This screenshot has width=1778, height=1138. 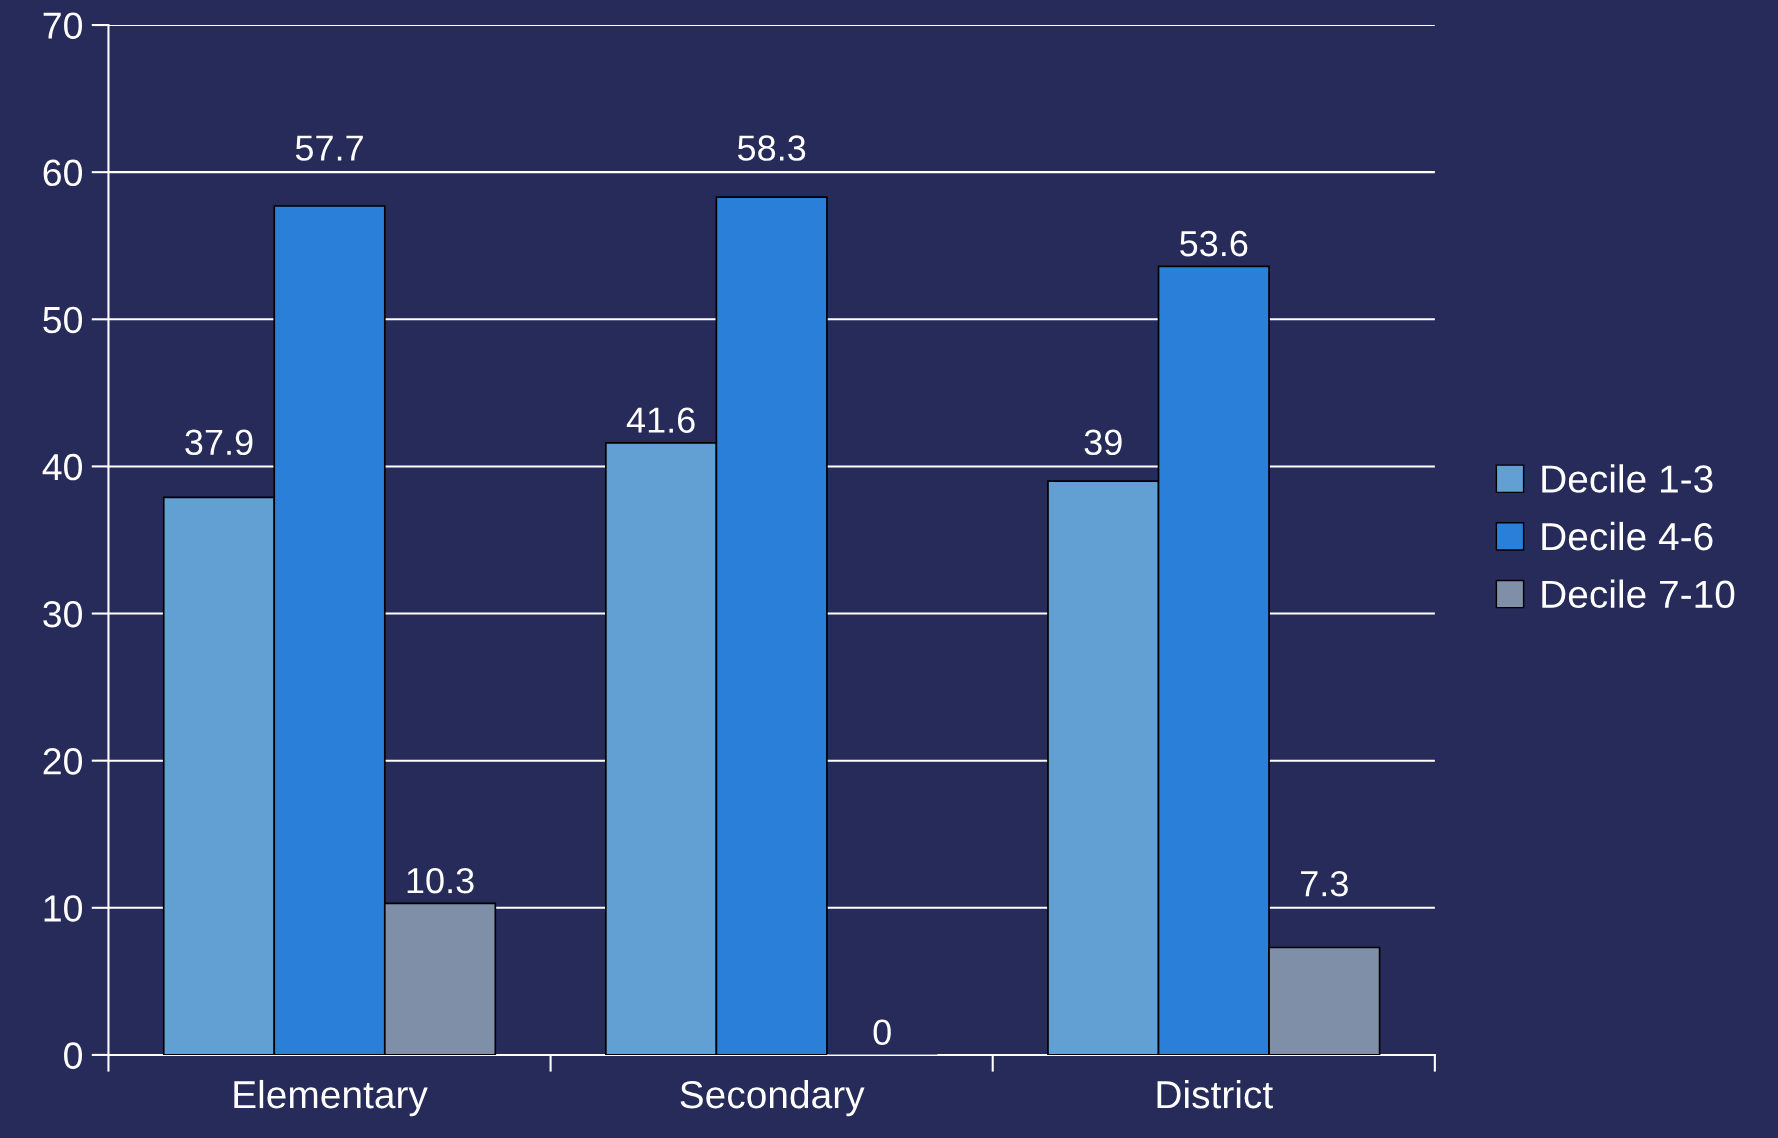 What do you see at coordinates (440, 880) in the screenshot?
I see `data-label: 10.3` at bounding box center [440, 880].